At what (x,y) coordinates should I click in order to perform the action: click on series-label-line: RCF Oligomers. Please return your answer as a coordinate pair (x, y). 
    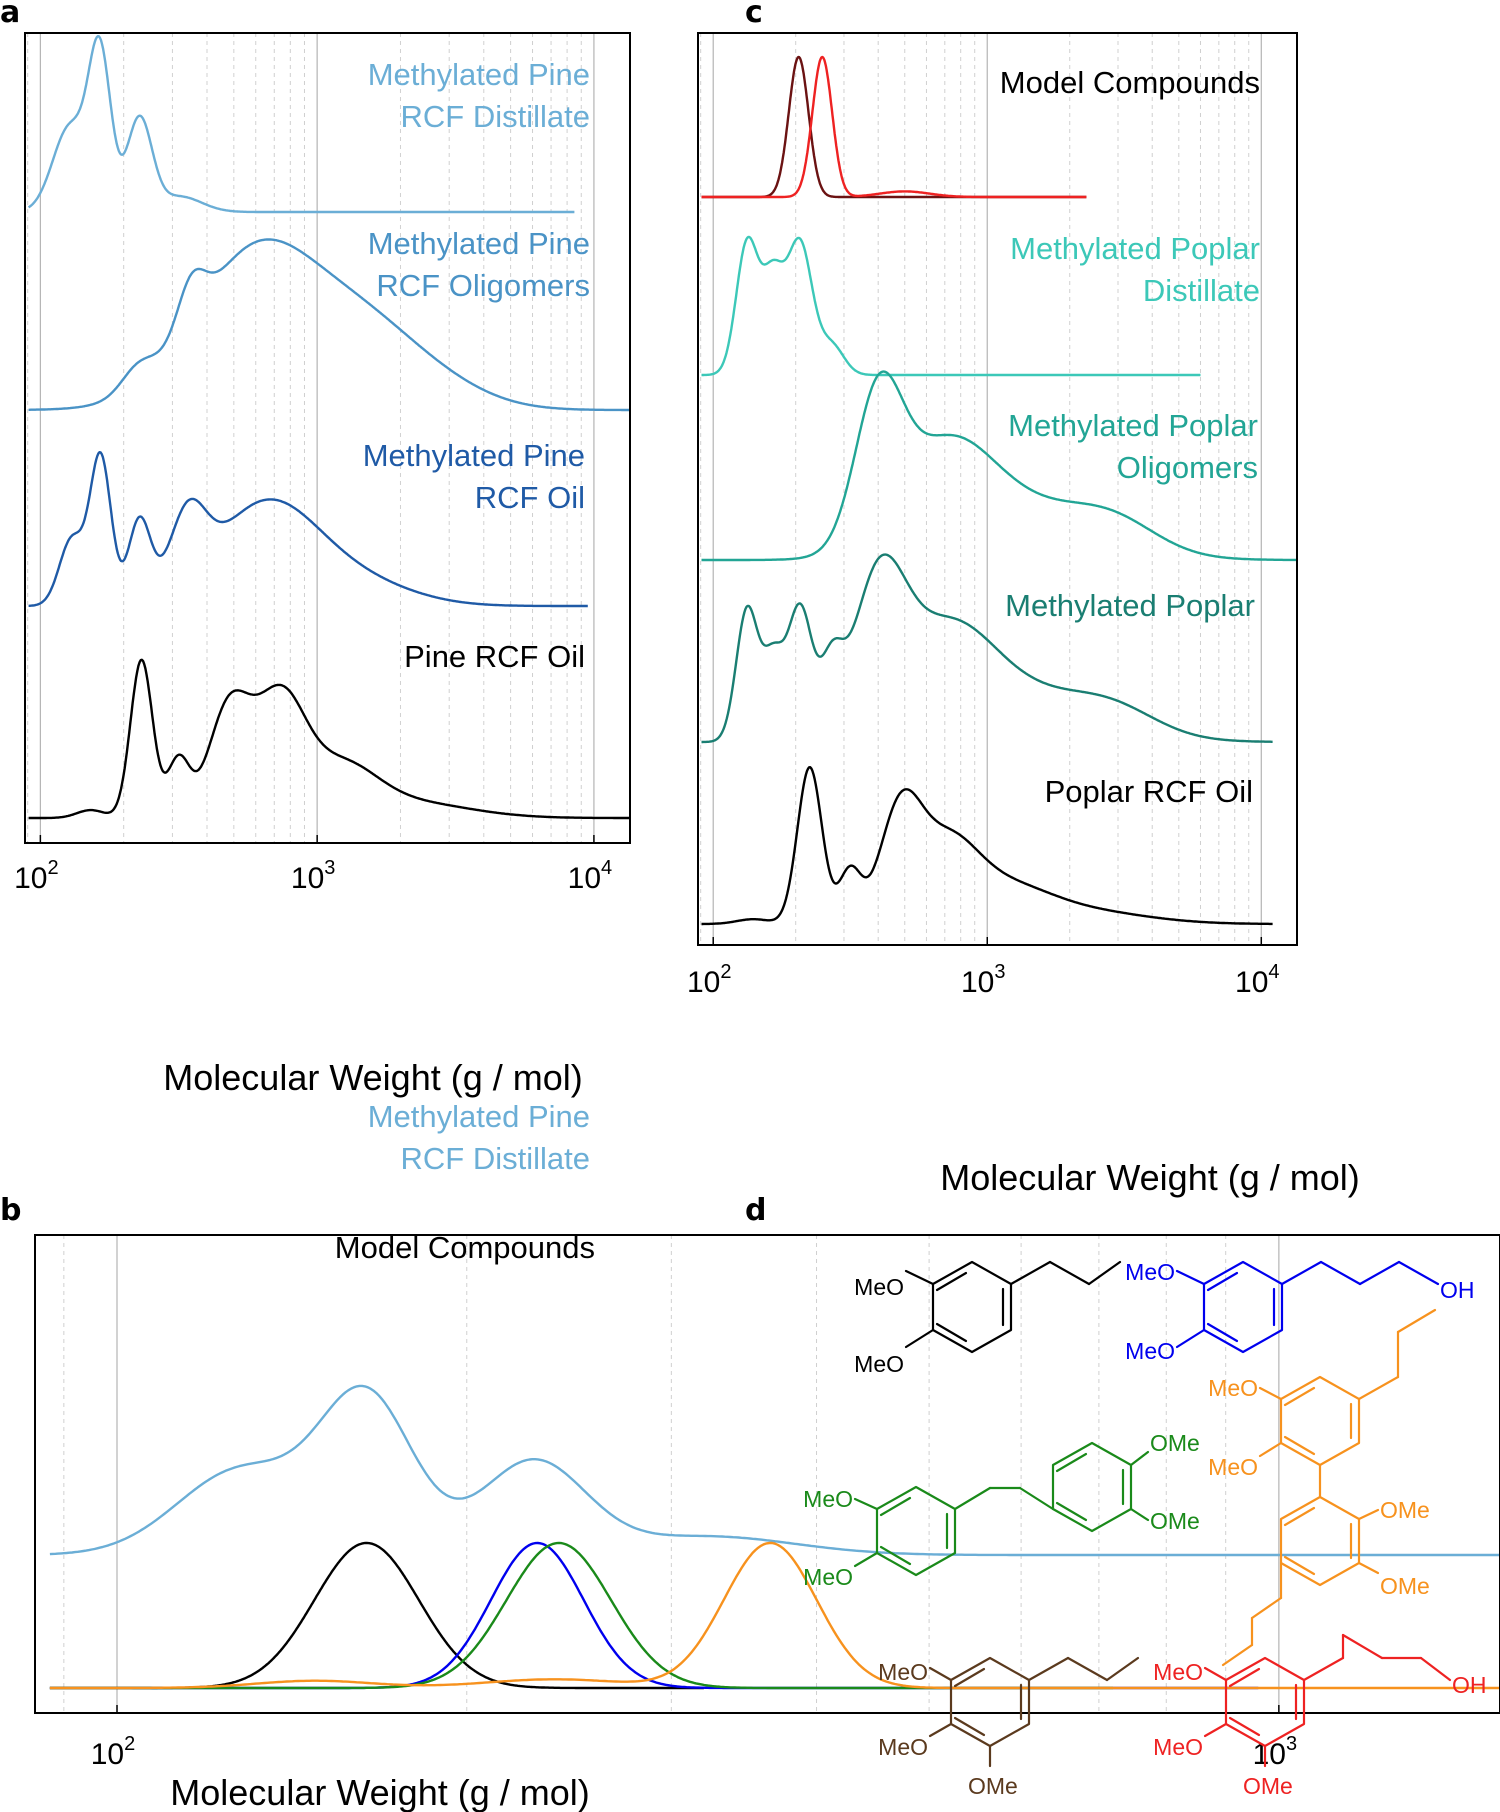
    Looking at the image, I should click on (483, 285).